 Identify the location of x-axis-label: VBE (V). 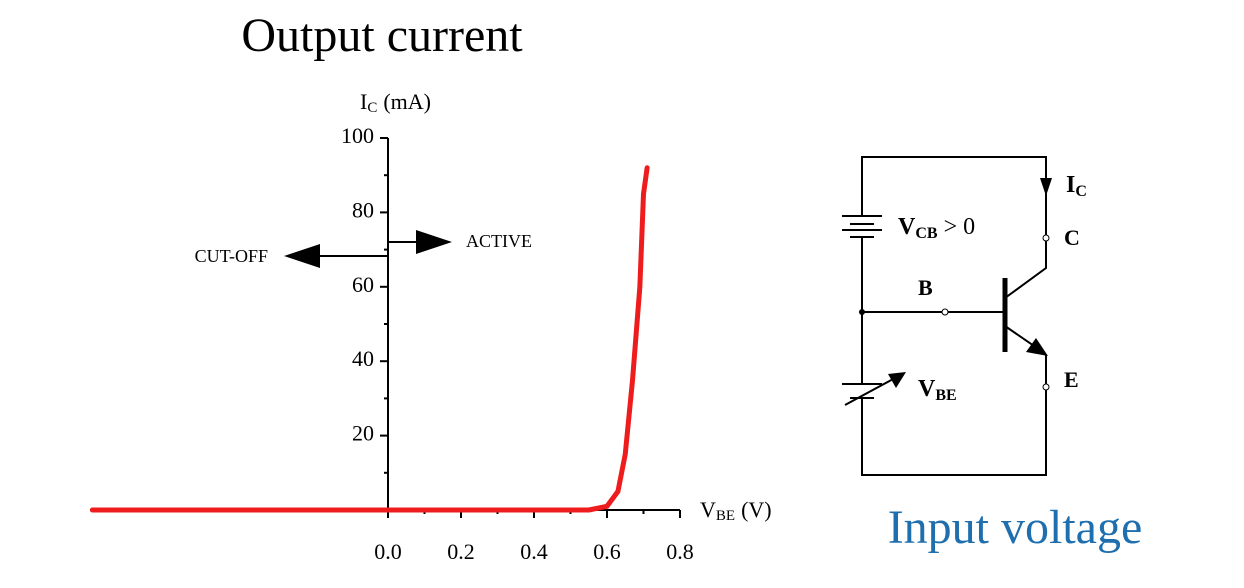
(736, 510).